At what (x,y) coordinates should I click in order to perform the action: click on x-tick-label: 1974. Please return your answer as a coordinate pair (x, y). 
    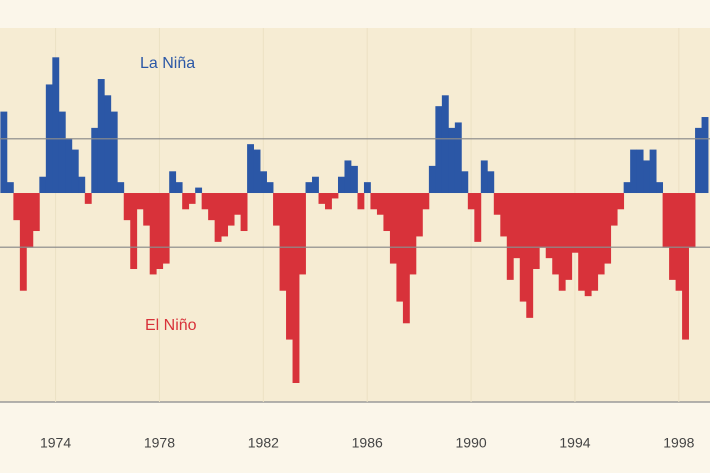
    Looking at the image, I should click on (55, 443).